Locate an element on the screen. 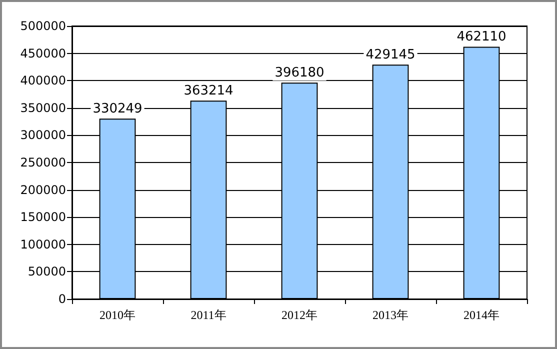 This screenshot has width=557, height=349. y-tick-label: 0 is located at coordinates (62, 299).